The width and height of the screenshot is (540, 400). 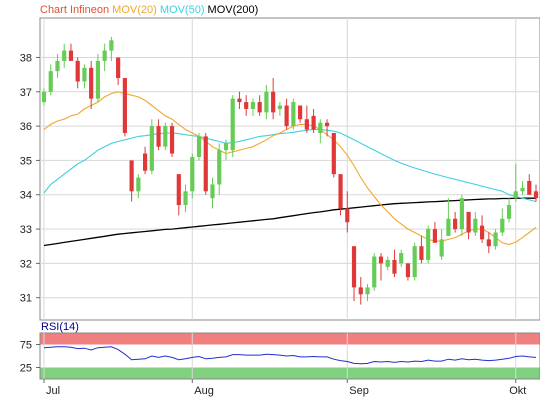 I want to click on price-y-tick-label: 32, so click(x=26, y=264).